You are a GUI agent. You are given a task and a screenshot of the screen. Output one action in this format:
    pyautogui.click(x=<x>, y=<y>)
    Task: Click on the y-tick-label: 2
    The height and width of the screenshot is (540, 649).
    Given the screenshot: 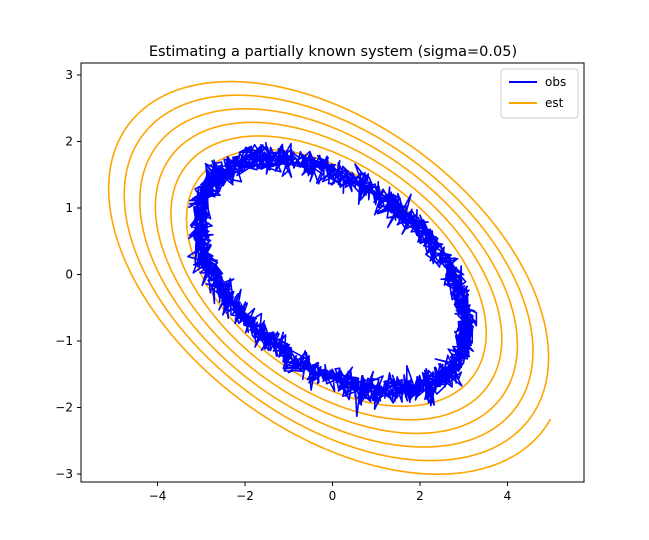 What is the action you would take?
    pyautogui.click(x=69, y=141)
    